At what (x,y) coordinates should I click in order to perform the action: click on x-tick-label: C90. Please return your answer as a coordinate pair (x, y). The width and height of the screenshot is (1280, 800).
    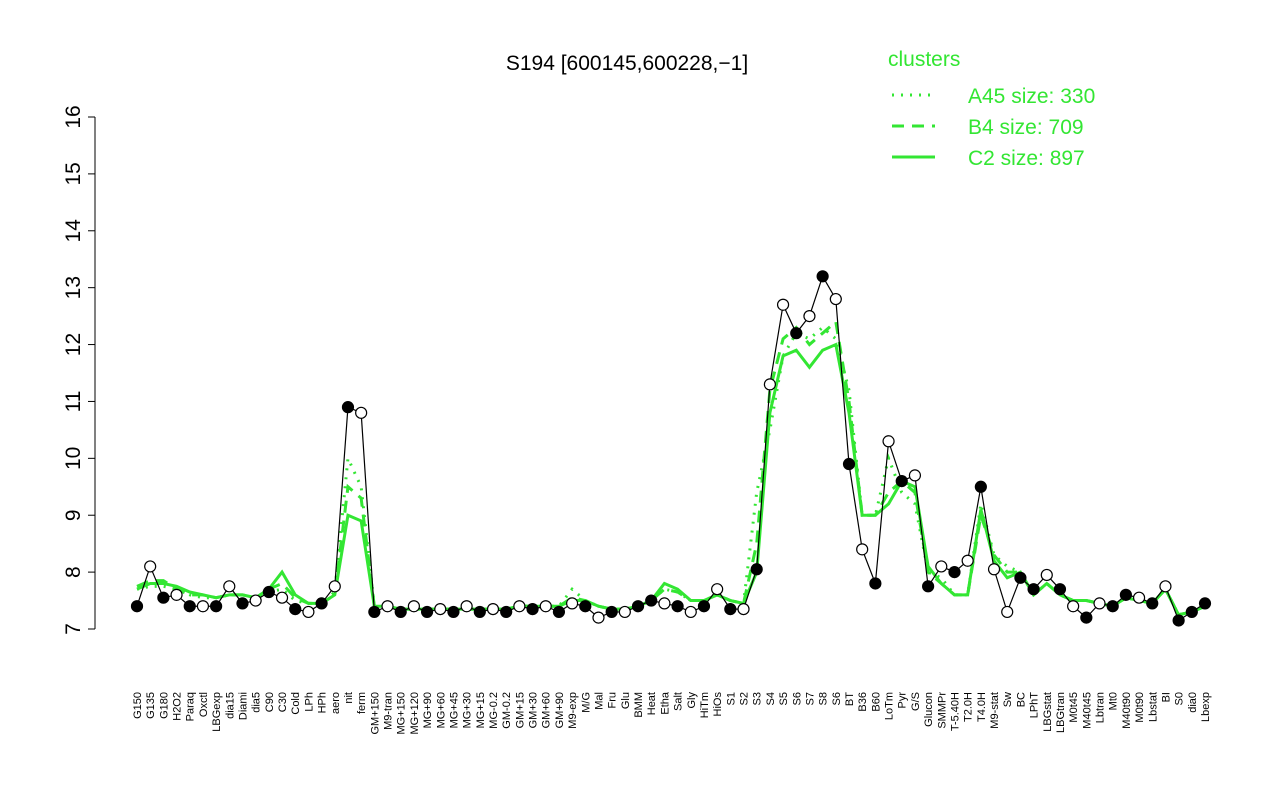
    Looking at the image, I should click on (270, 702).